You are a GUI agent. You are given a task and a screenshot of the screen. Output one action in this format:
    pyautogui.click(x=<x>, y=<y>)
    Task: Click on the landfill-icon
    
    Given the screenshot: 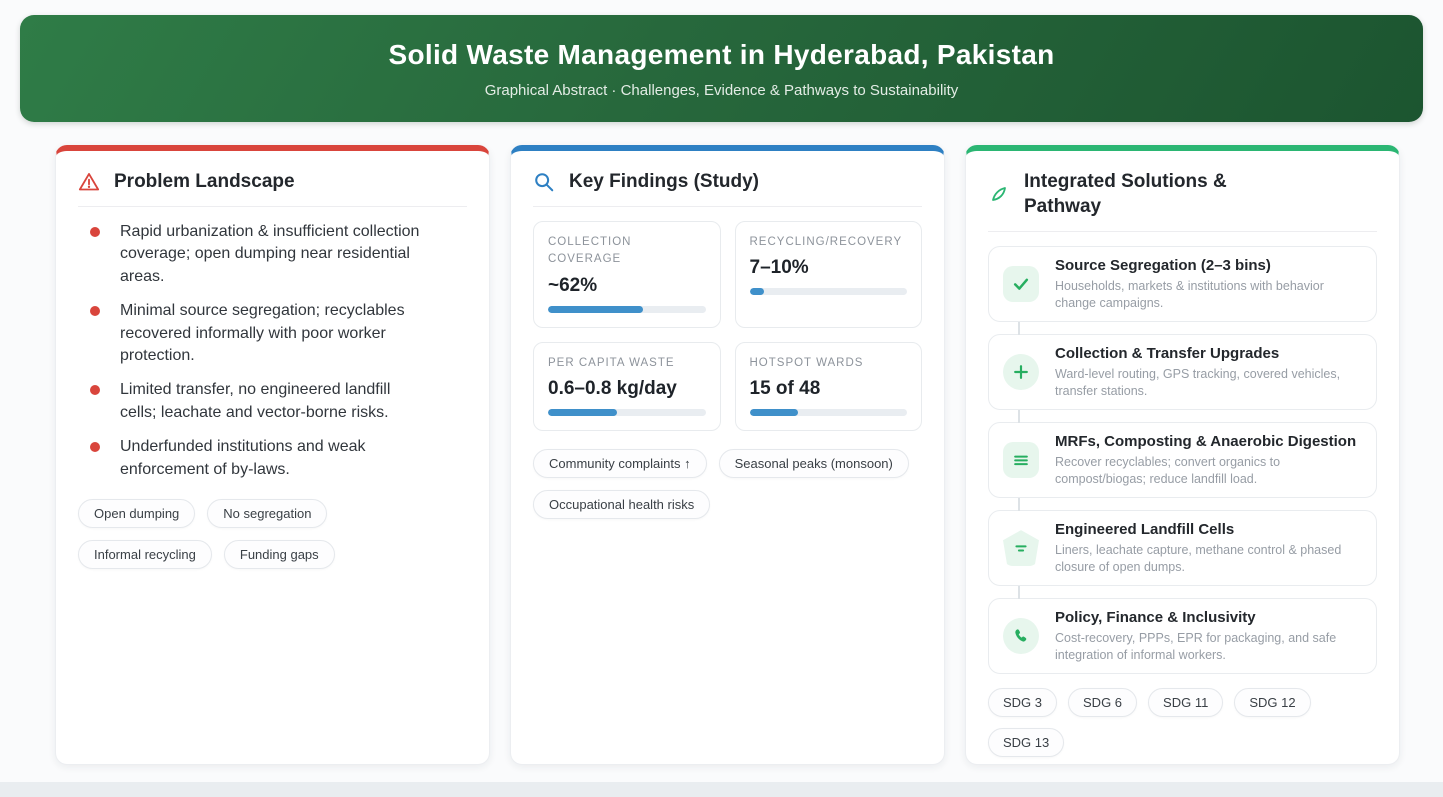 What is the action you would take?
    pyautogui.click(x=1021, y=548)
    